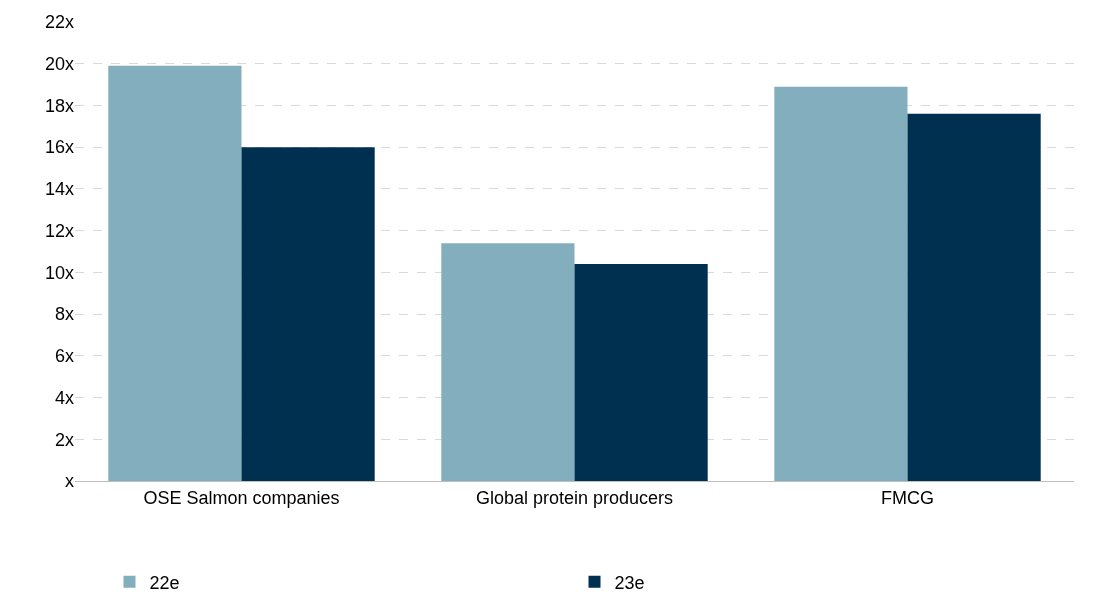 This screenshot has width=1099, height=613. What do you see at coordinates (241, 497) in the screenshot?
I see `x-tick-label: OSE Salmon companies` at bounding box center [241, 497].